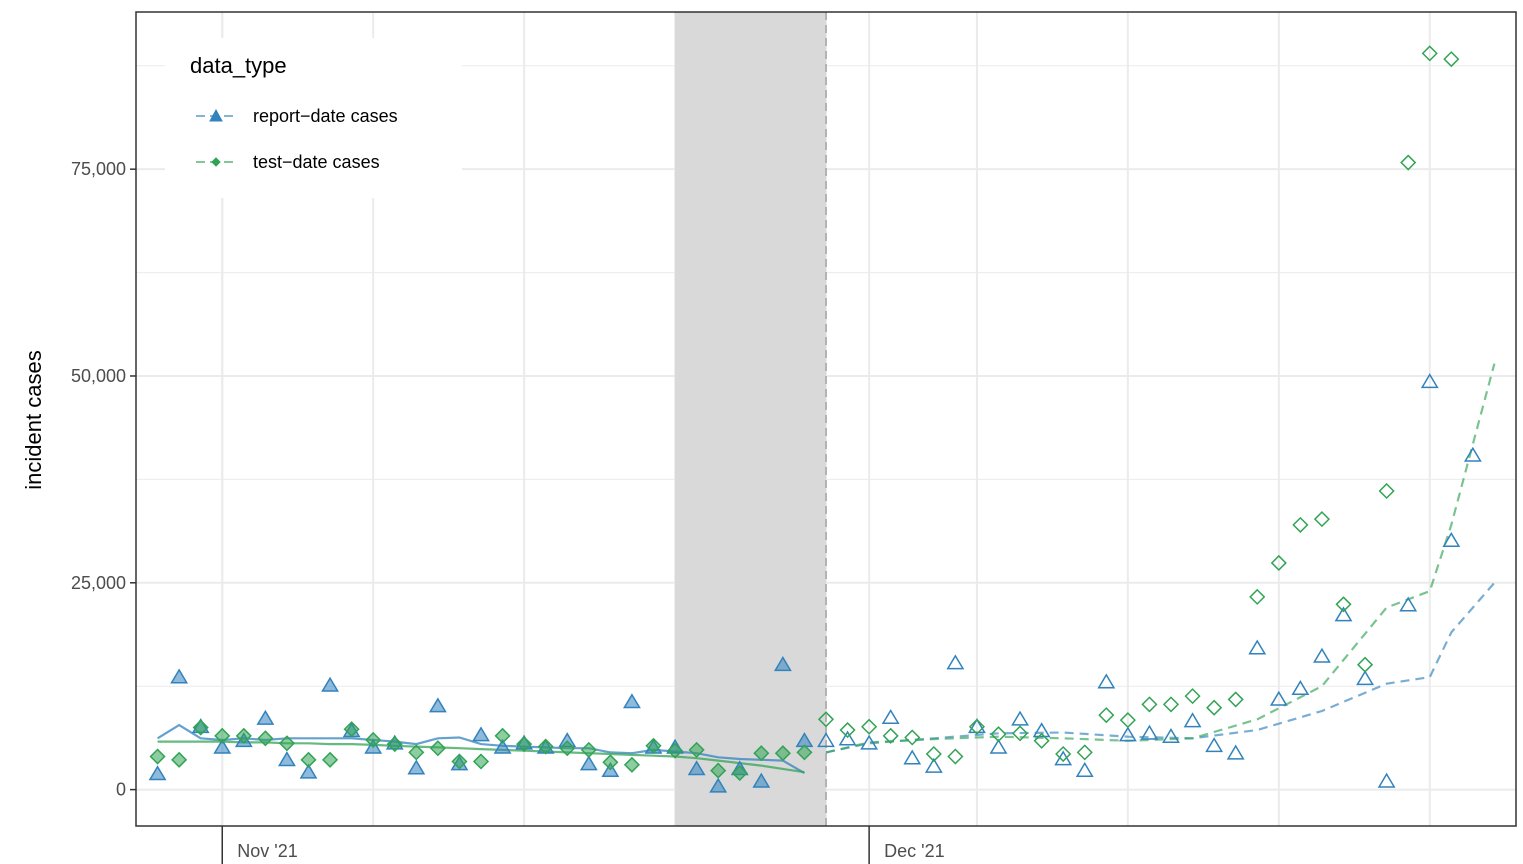 Image resolution: width=1523 pixels, height=864 pixels. I want to click on legend-key-report, so click(216, 115).